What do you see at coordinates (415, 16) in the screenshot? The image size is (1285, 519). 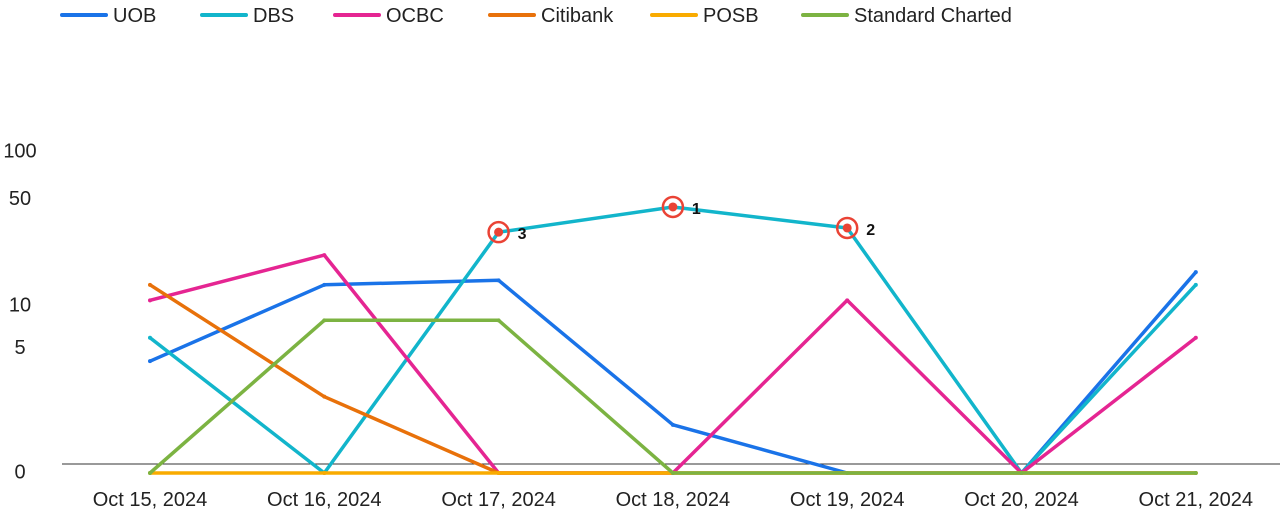 I see `legend-label: OCBC` at bounding box center [415, 16].